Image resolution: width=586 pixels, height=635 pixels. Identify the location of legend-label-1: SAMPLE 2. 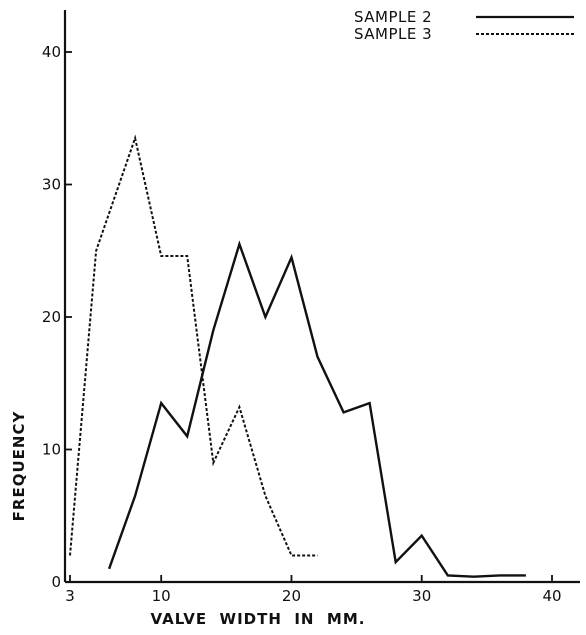
(393, 17).